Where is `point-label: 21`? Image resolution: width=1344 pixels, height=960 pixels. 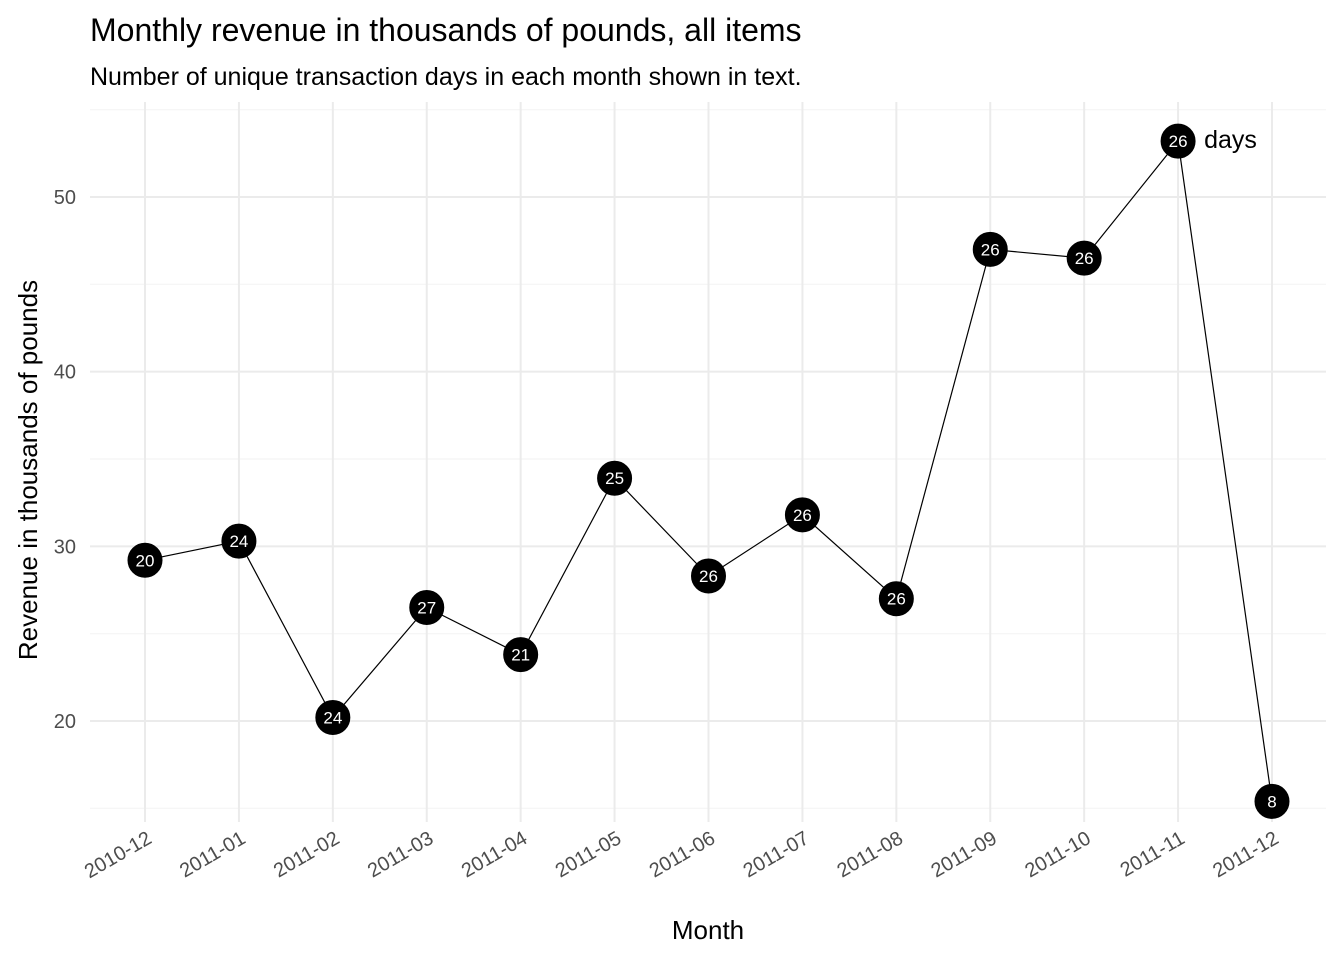 point-label: 21 is located at coordinates (520, 655).